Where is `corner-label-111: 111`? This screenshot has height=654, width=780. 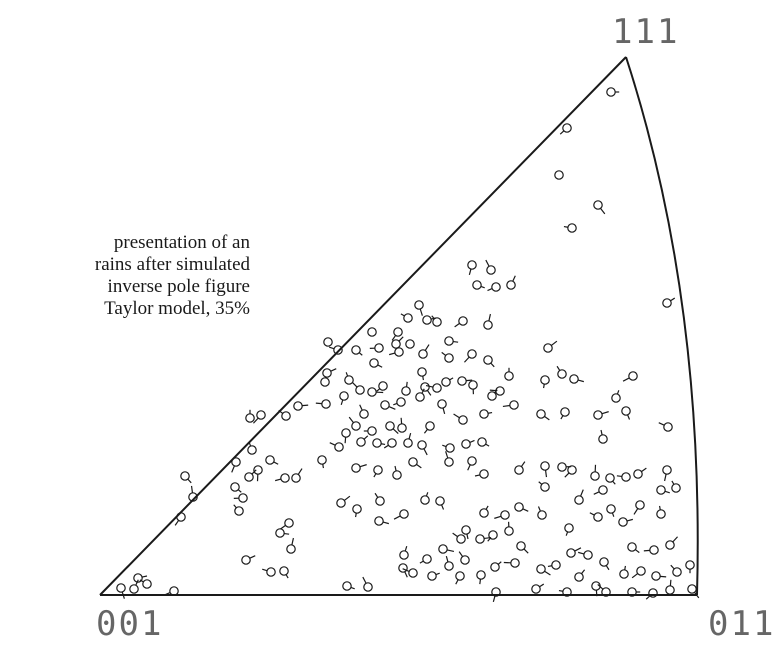
corner-label-111: 111 is located at coordinates (646, 32).